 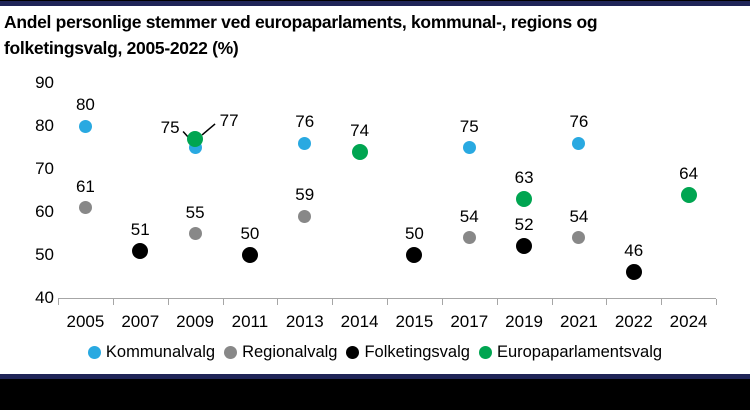 I want to click on data-label: 63, so click(x=524, y=178).